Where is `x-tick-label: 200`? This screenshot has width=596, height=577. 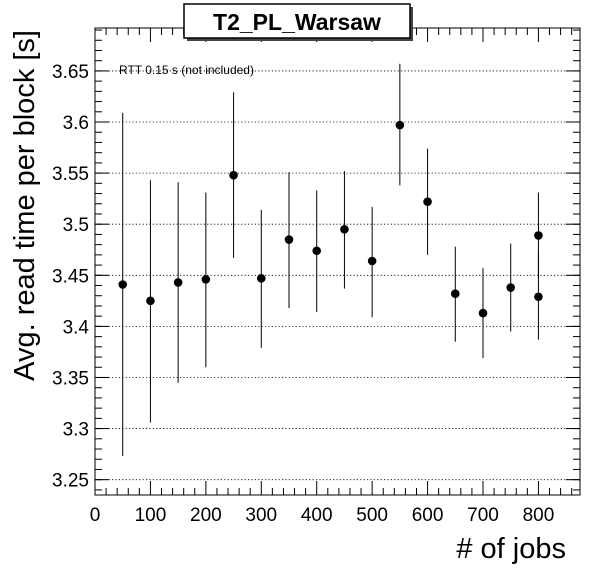
x-tick-label: 200 is located at coordinates (206, 515).